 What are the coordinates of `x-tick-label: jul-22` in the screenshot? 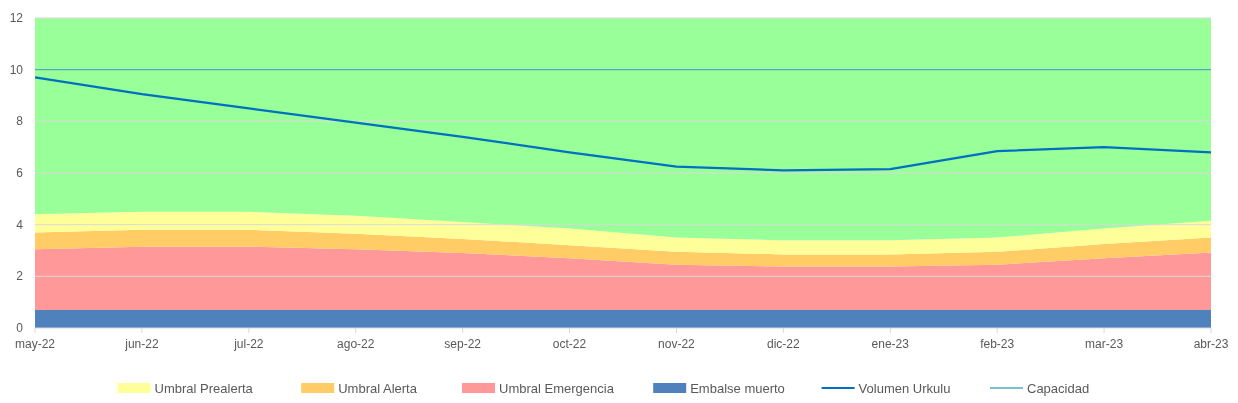 It's located at (248, 344).